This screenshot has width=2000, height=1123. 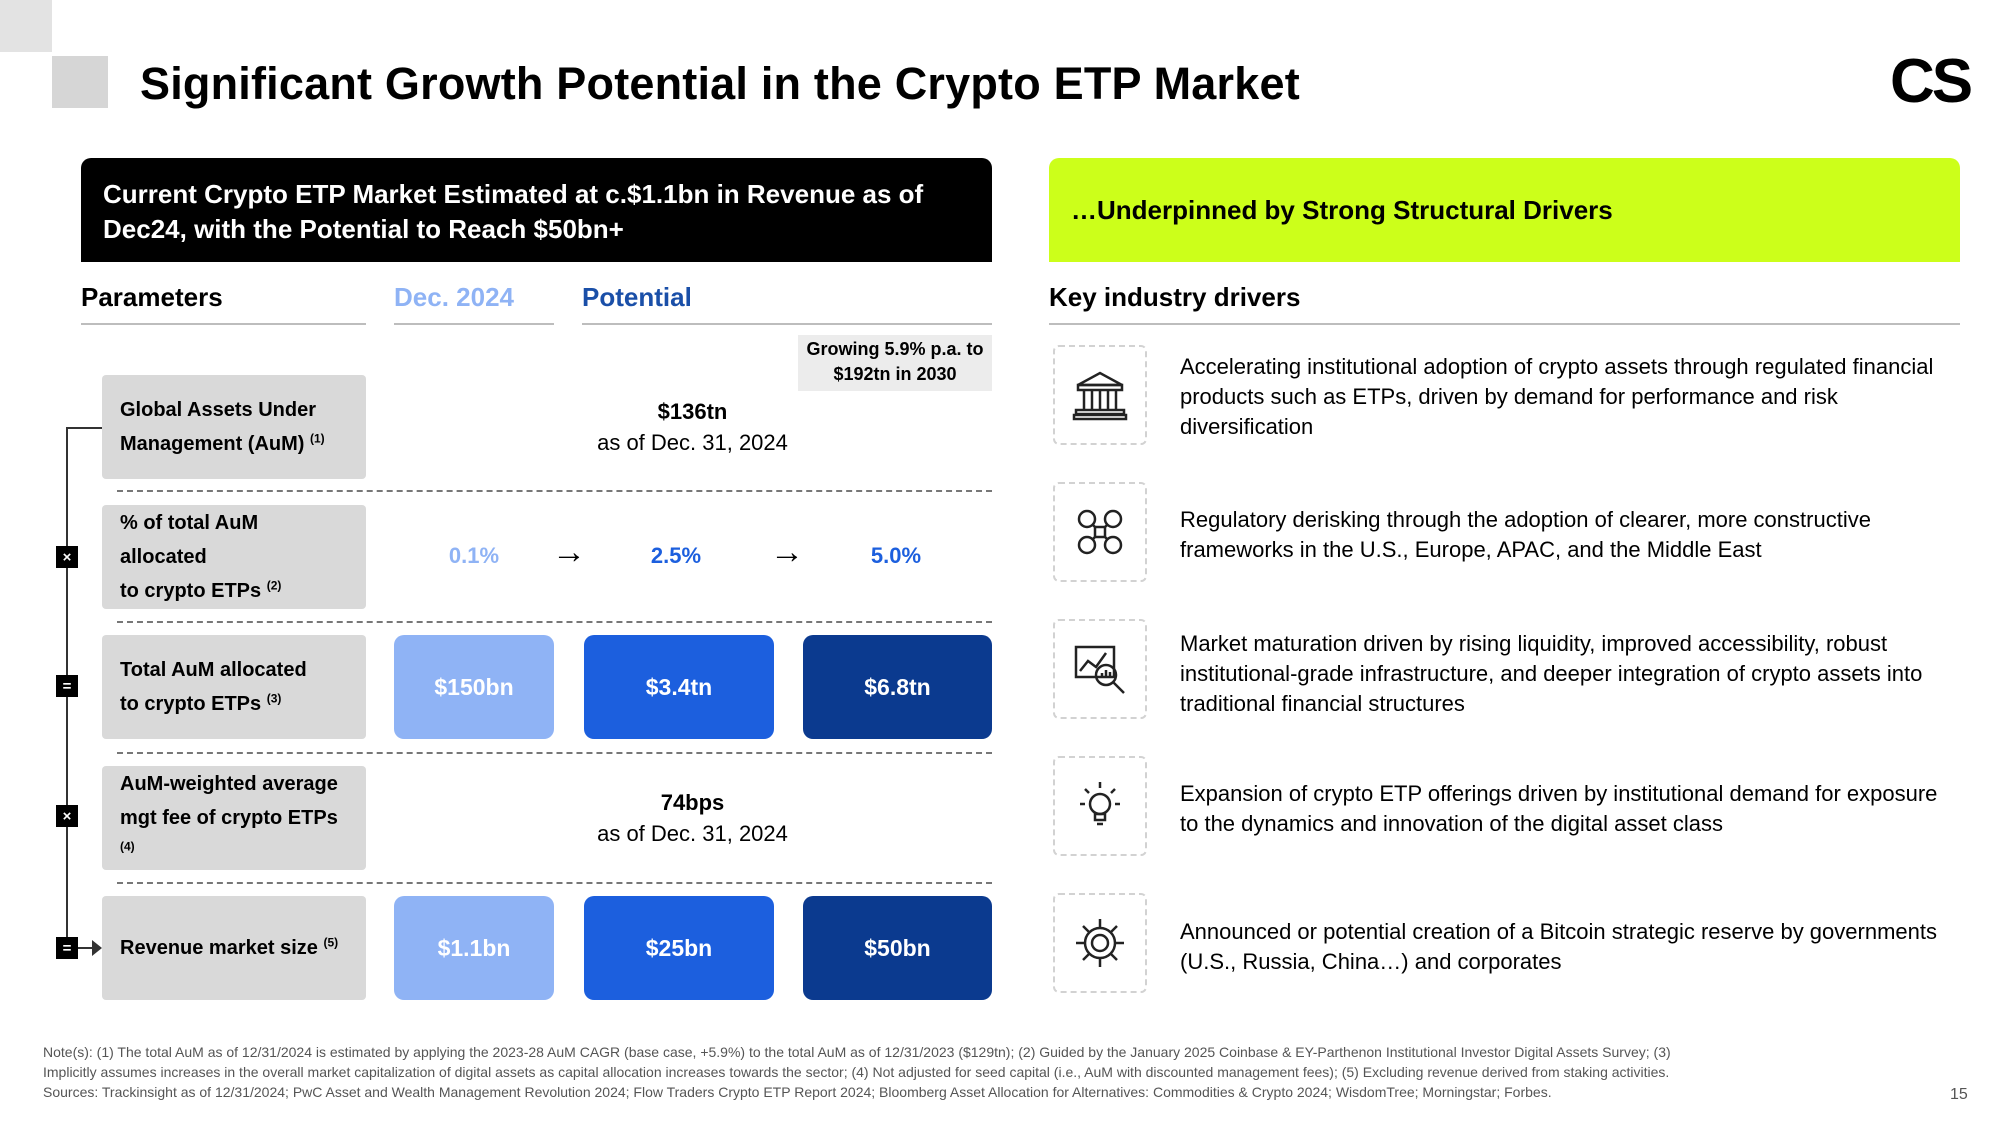 I want to click on global-aum-value: $136tn as of Dec. 31, 2024, so click(x=692, y=427).